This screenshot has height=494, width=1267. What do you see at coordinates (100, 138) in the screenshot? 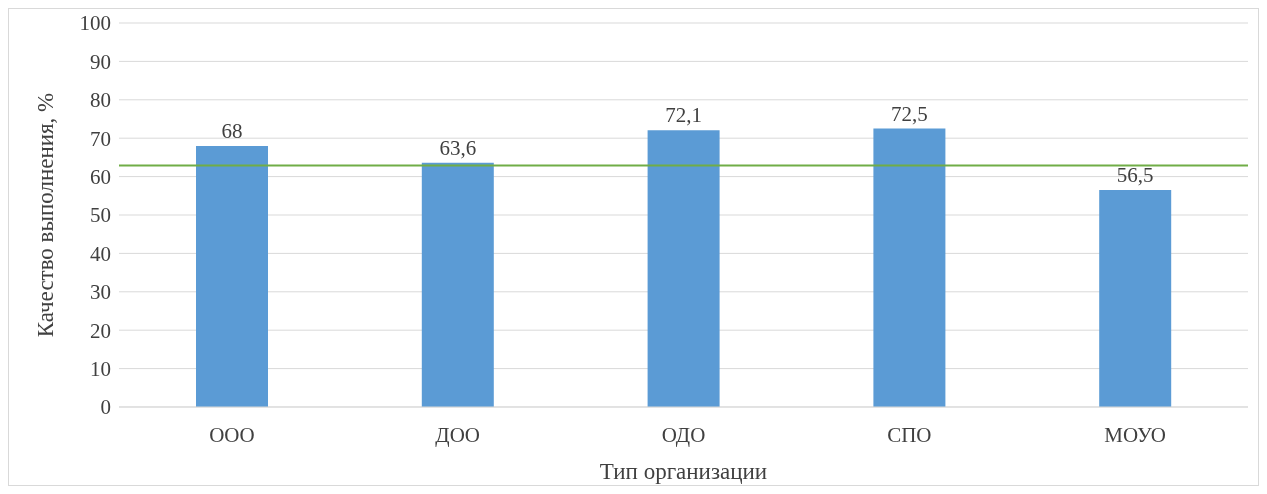
I see `y-tick-label: 70` at bounding box center [100, 138].